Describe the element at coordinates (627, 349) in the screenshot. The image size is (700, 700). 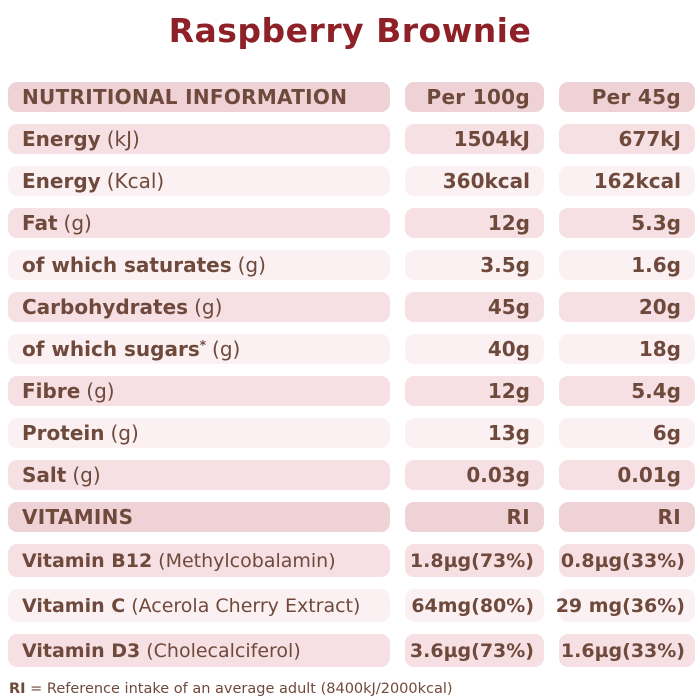
I see `per-45g-value: 18g` at that location.